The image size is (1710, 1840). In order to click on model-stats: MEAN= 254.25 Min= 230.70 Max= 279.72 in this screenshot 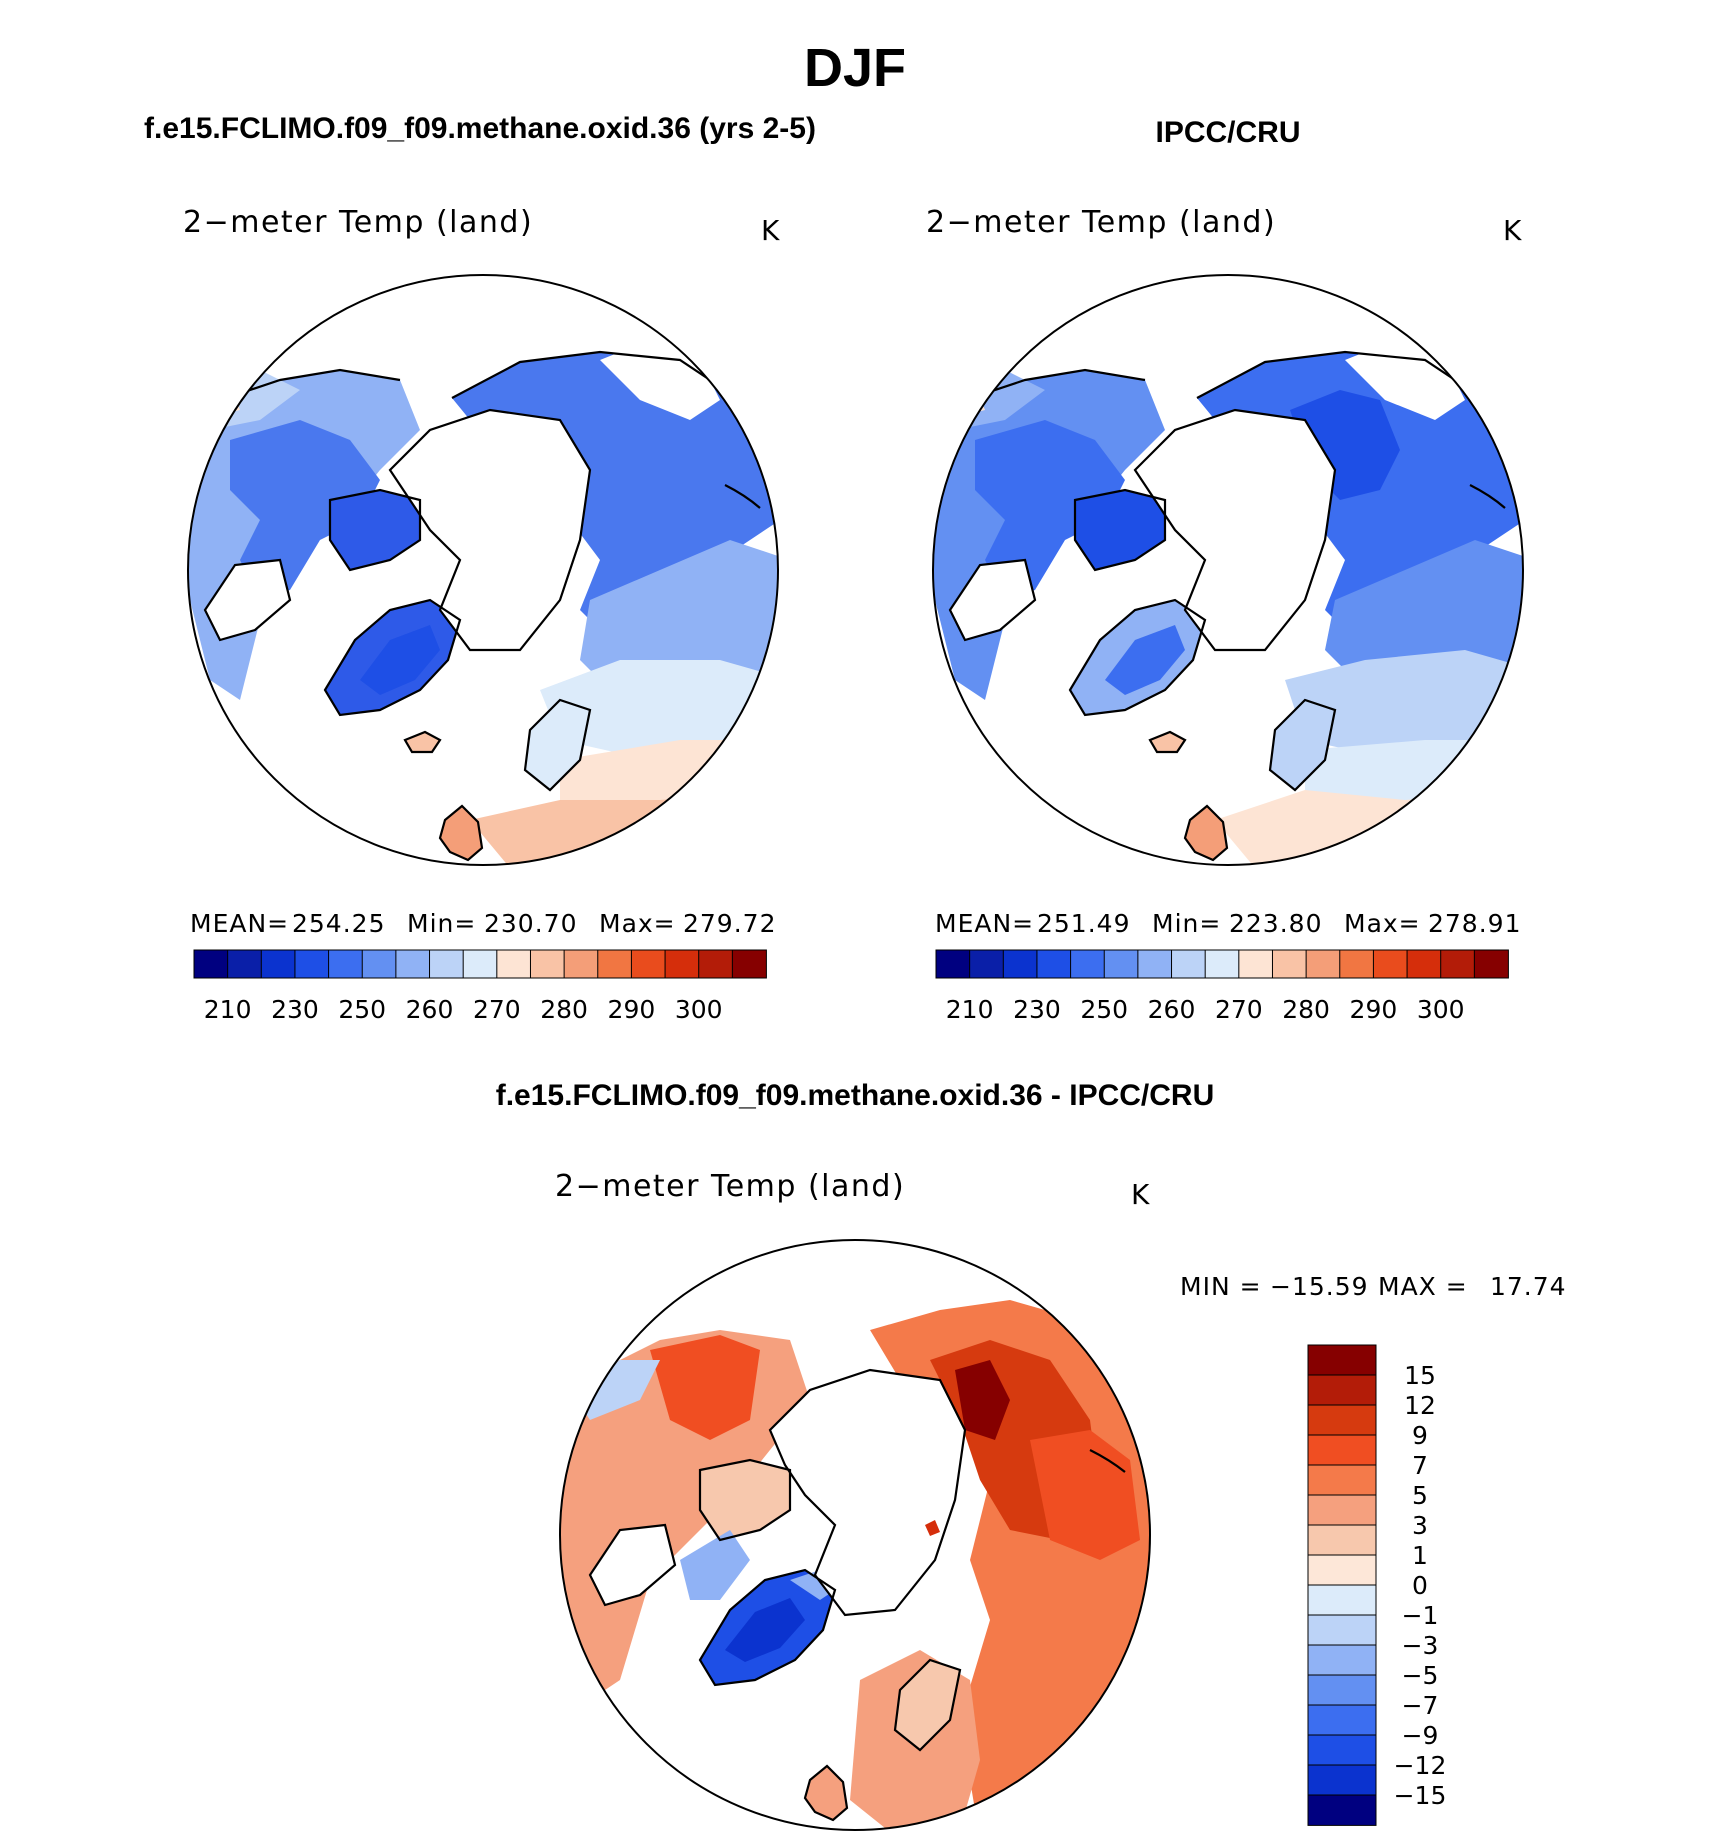, I will do `click(482, 923)`.